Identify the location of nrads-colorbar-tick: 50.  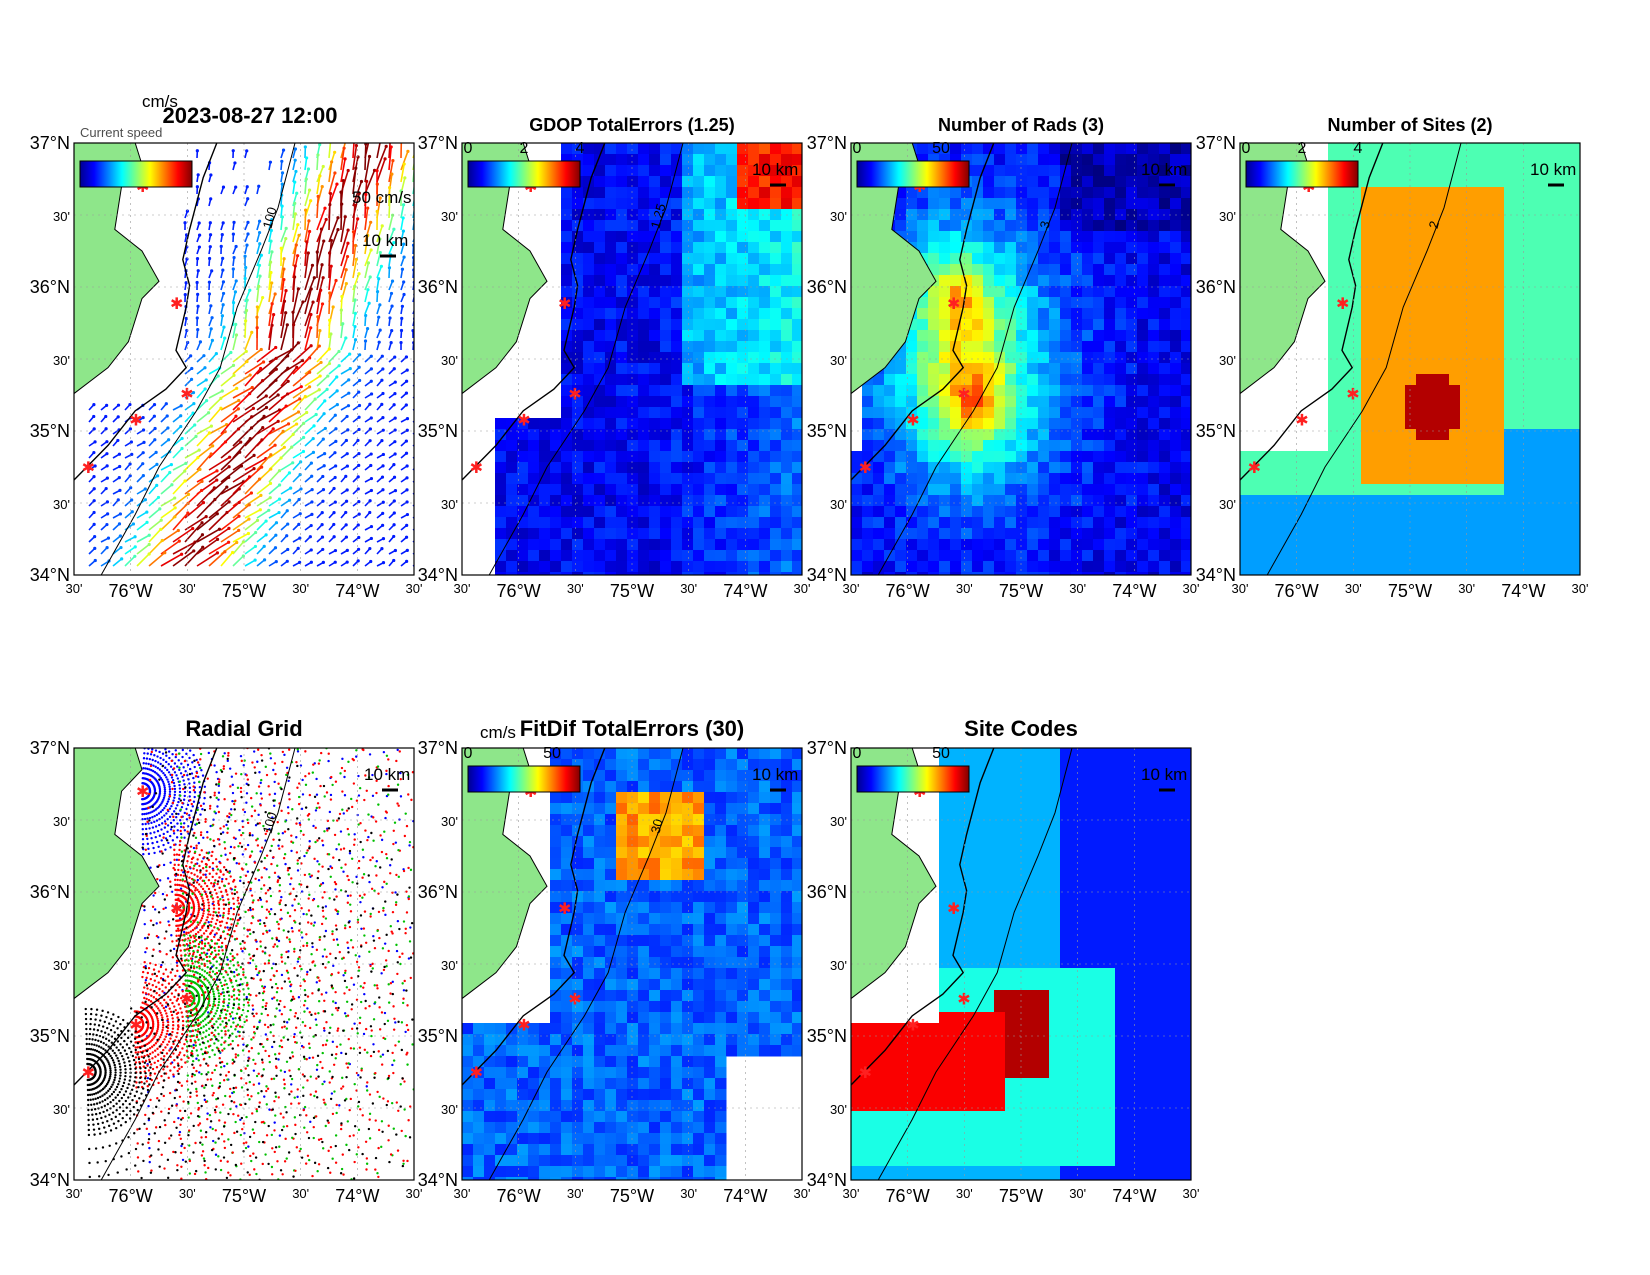
(941, 148).